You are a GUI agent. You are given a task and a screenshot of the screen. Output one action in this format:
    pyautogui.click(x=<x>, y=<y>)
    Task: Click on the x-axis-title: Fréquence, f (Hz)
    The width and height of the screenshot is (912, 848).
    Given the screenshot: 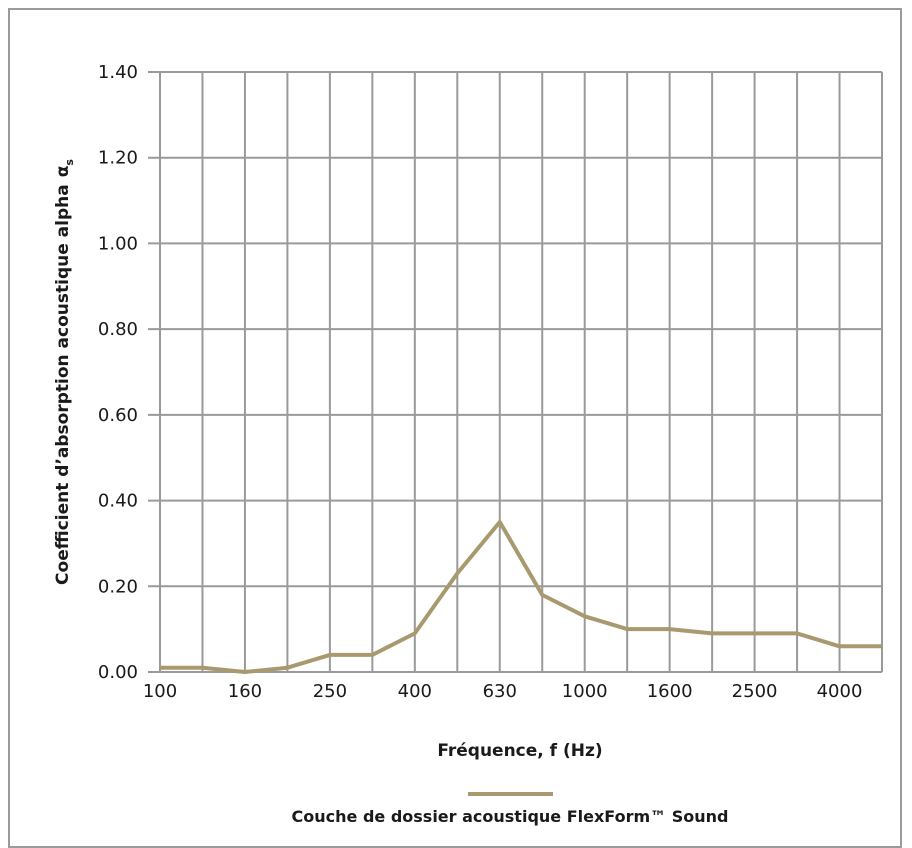 What is the action you would take?
    pyautogui.click(x=519, y=751)
    